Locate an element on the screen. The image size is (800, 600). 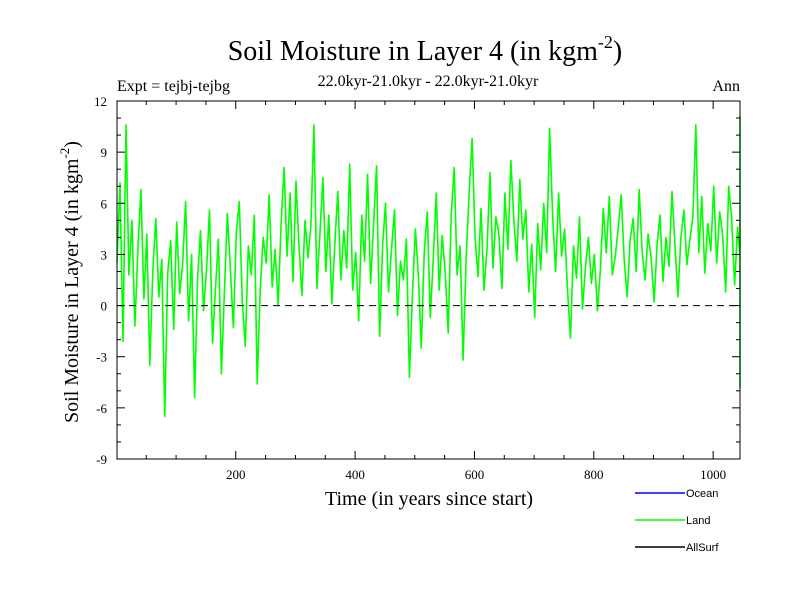
y-axis-label-main: Soil Moisture in Layer 4 (in kgm is located at coordinates (72, 290).